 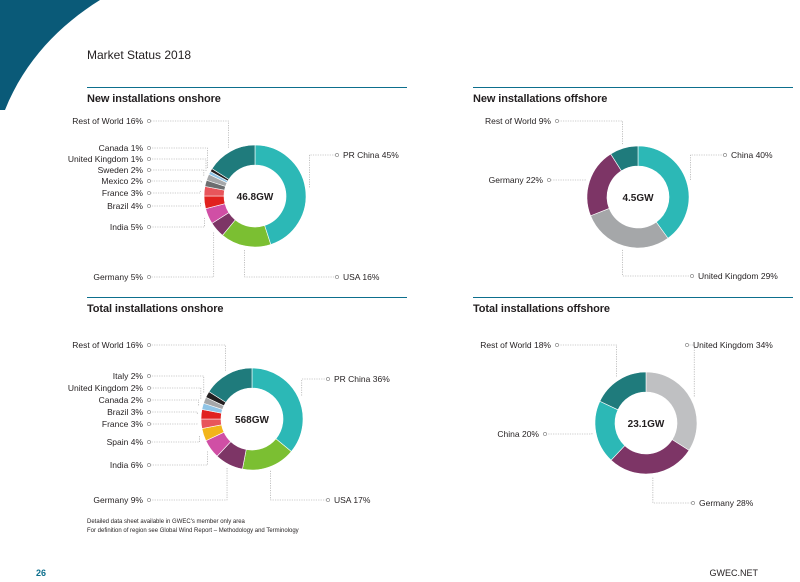 I want to click on corner-decoration, so click(x=50, y=55).